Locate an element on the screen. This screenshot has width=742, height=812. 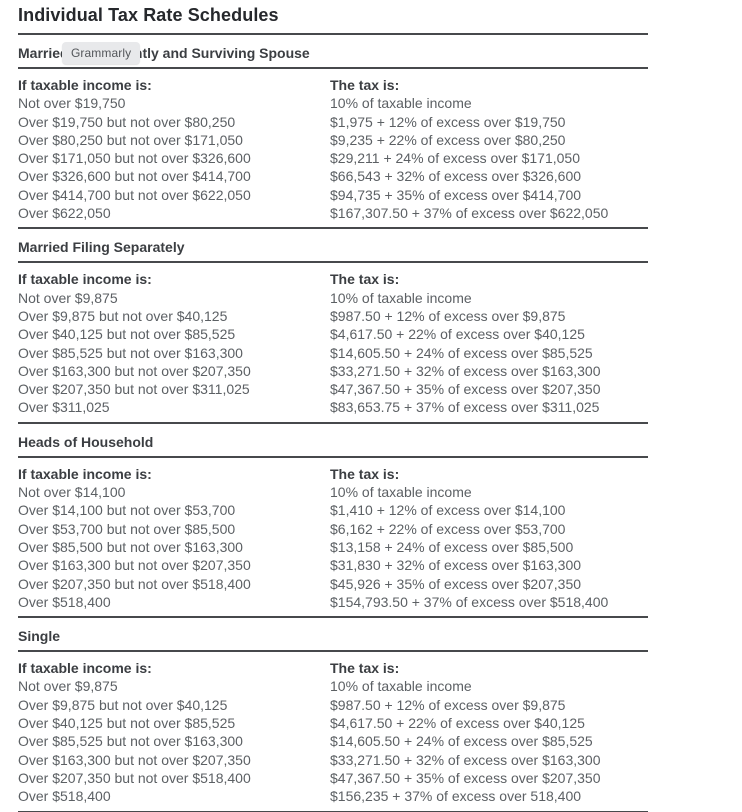
section-title: Single is located at coordinates (39, 636).